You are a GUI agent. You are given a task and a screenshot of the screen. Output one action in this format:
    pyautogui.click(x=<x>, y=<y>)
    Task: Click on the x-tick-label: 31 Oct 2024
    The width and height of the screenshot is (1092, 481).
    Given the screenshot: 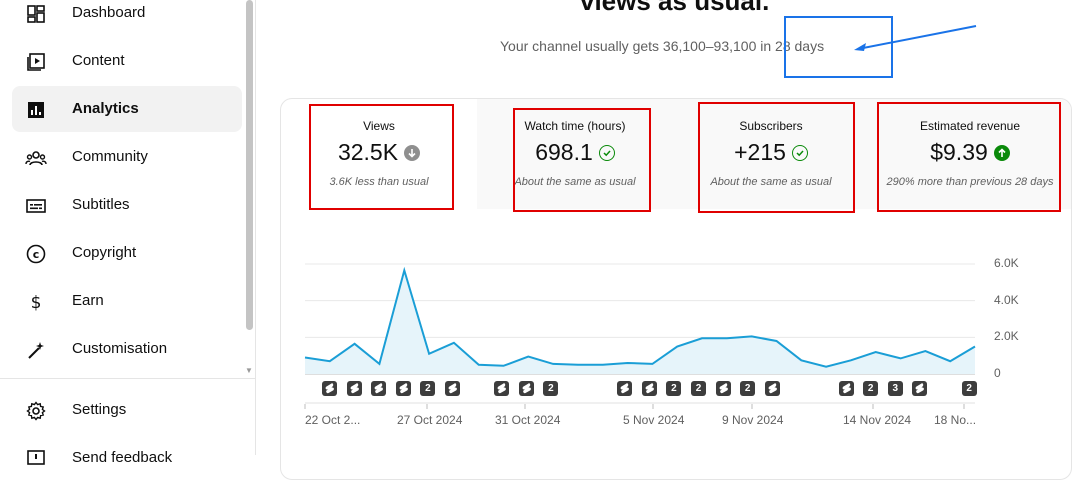 What is the action you would take?
    pyautogui.click(x=527, y=420)
    